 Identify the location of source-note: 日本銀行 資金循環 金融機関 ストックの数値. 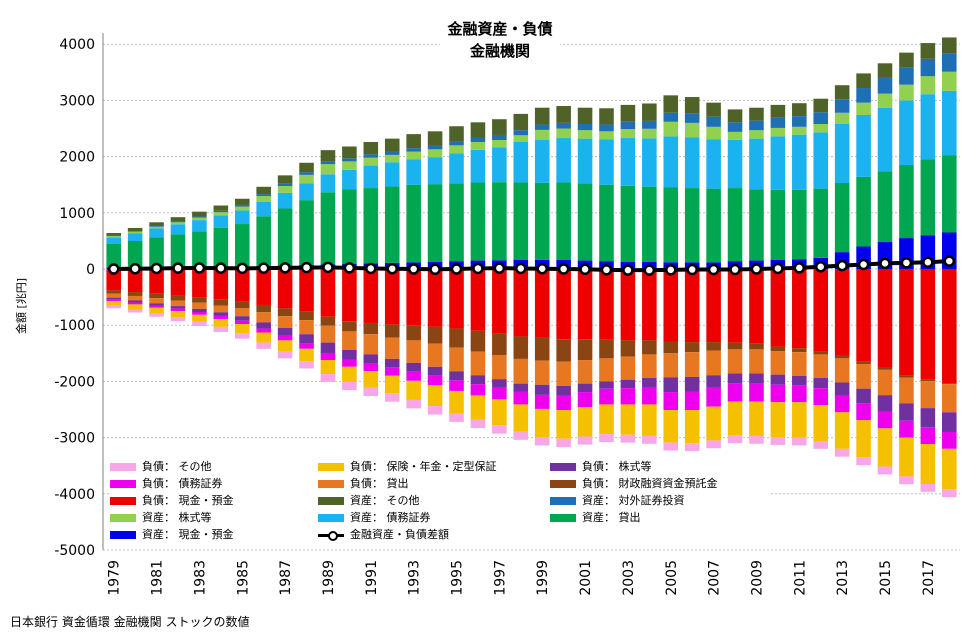
(130, 622).